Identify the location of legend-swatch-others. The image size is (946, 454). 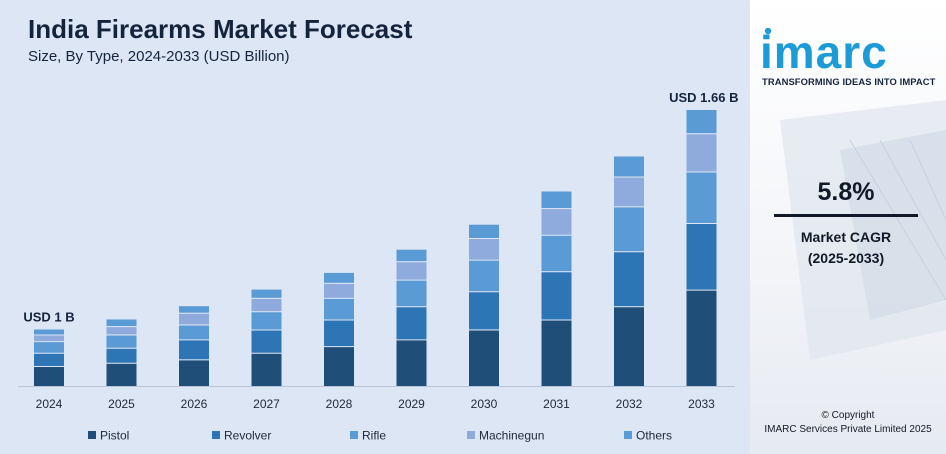
(628, 435).